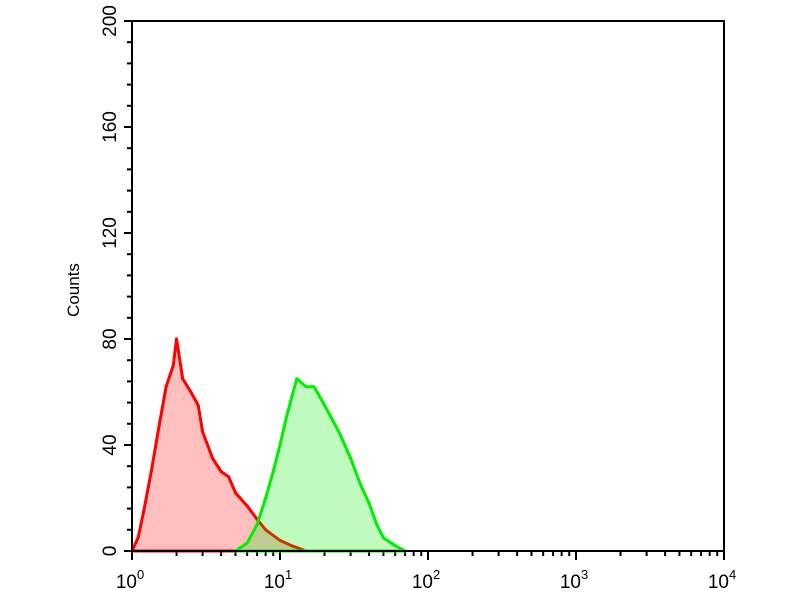  Describe the element at coordinates (73, 290) in the screenshot. I see `y-axis-title: Counts` at that location.